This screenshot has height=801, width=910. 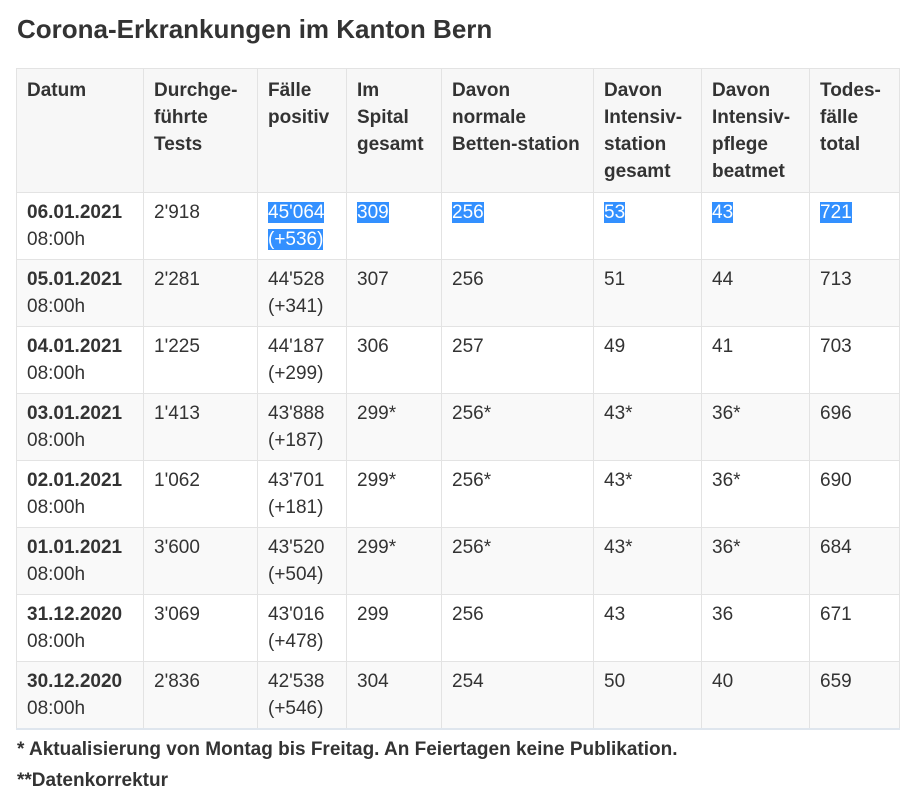 I want to click on column-header: Davon normale Betten-station, so click(x=517, y=130).